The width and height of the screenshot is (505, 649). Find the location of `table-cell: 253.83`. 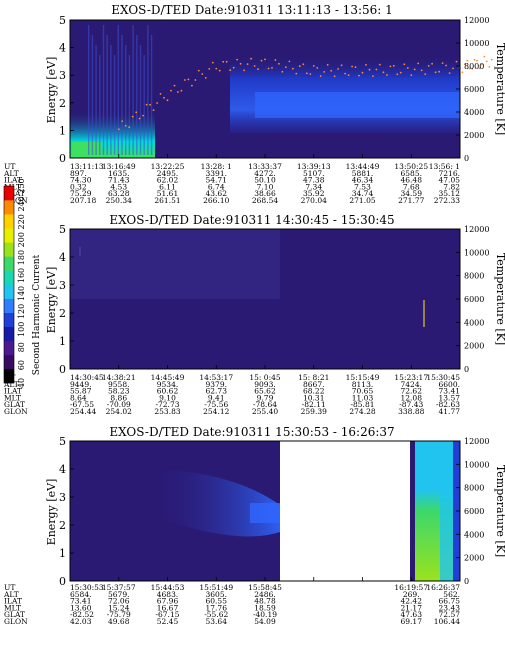

table-cell: 253.83 is located at coordinates (167, 411).